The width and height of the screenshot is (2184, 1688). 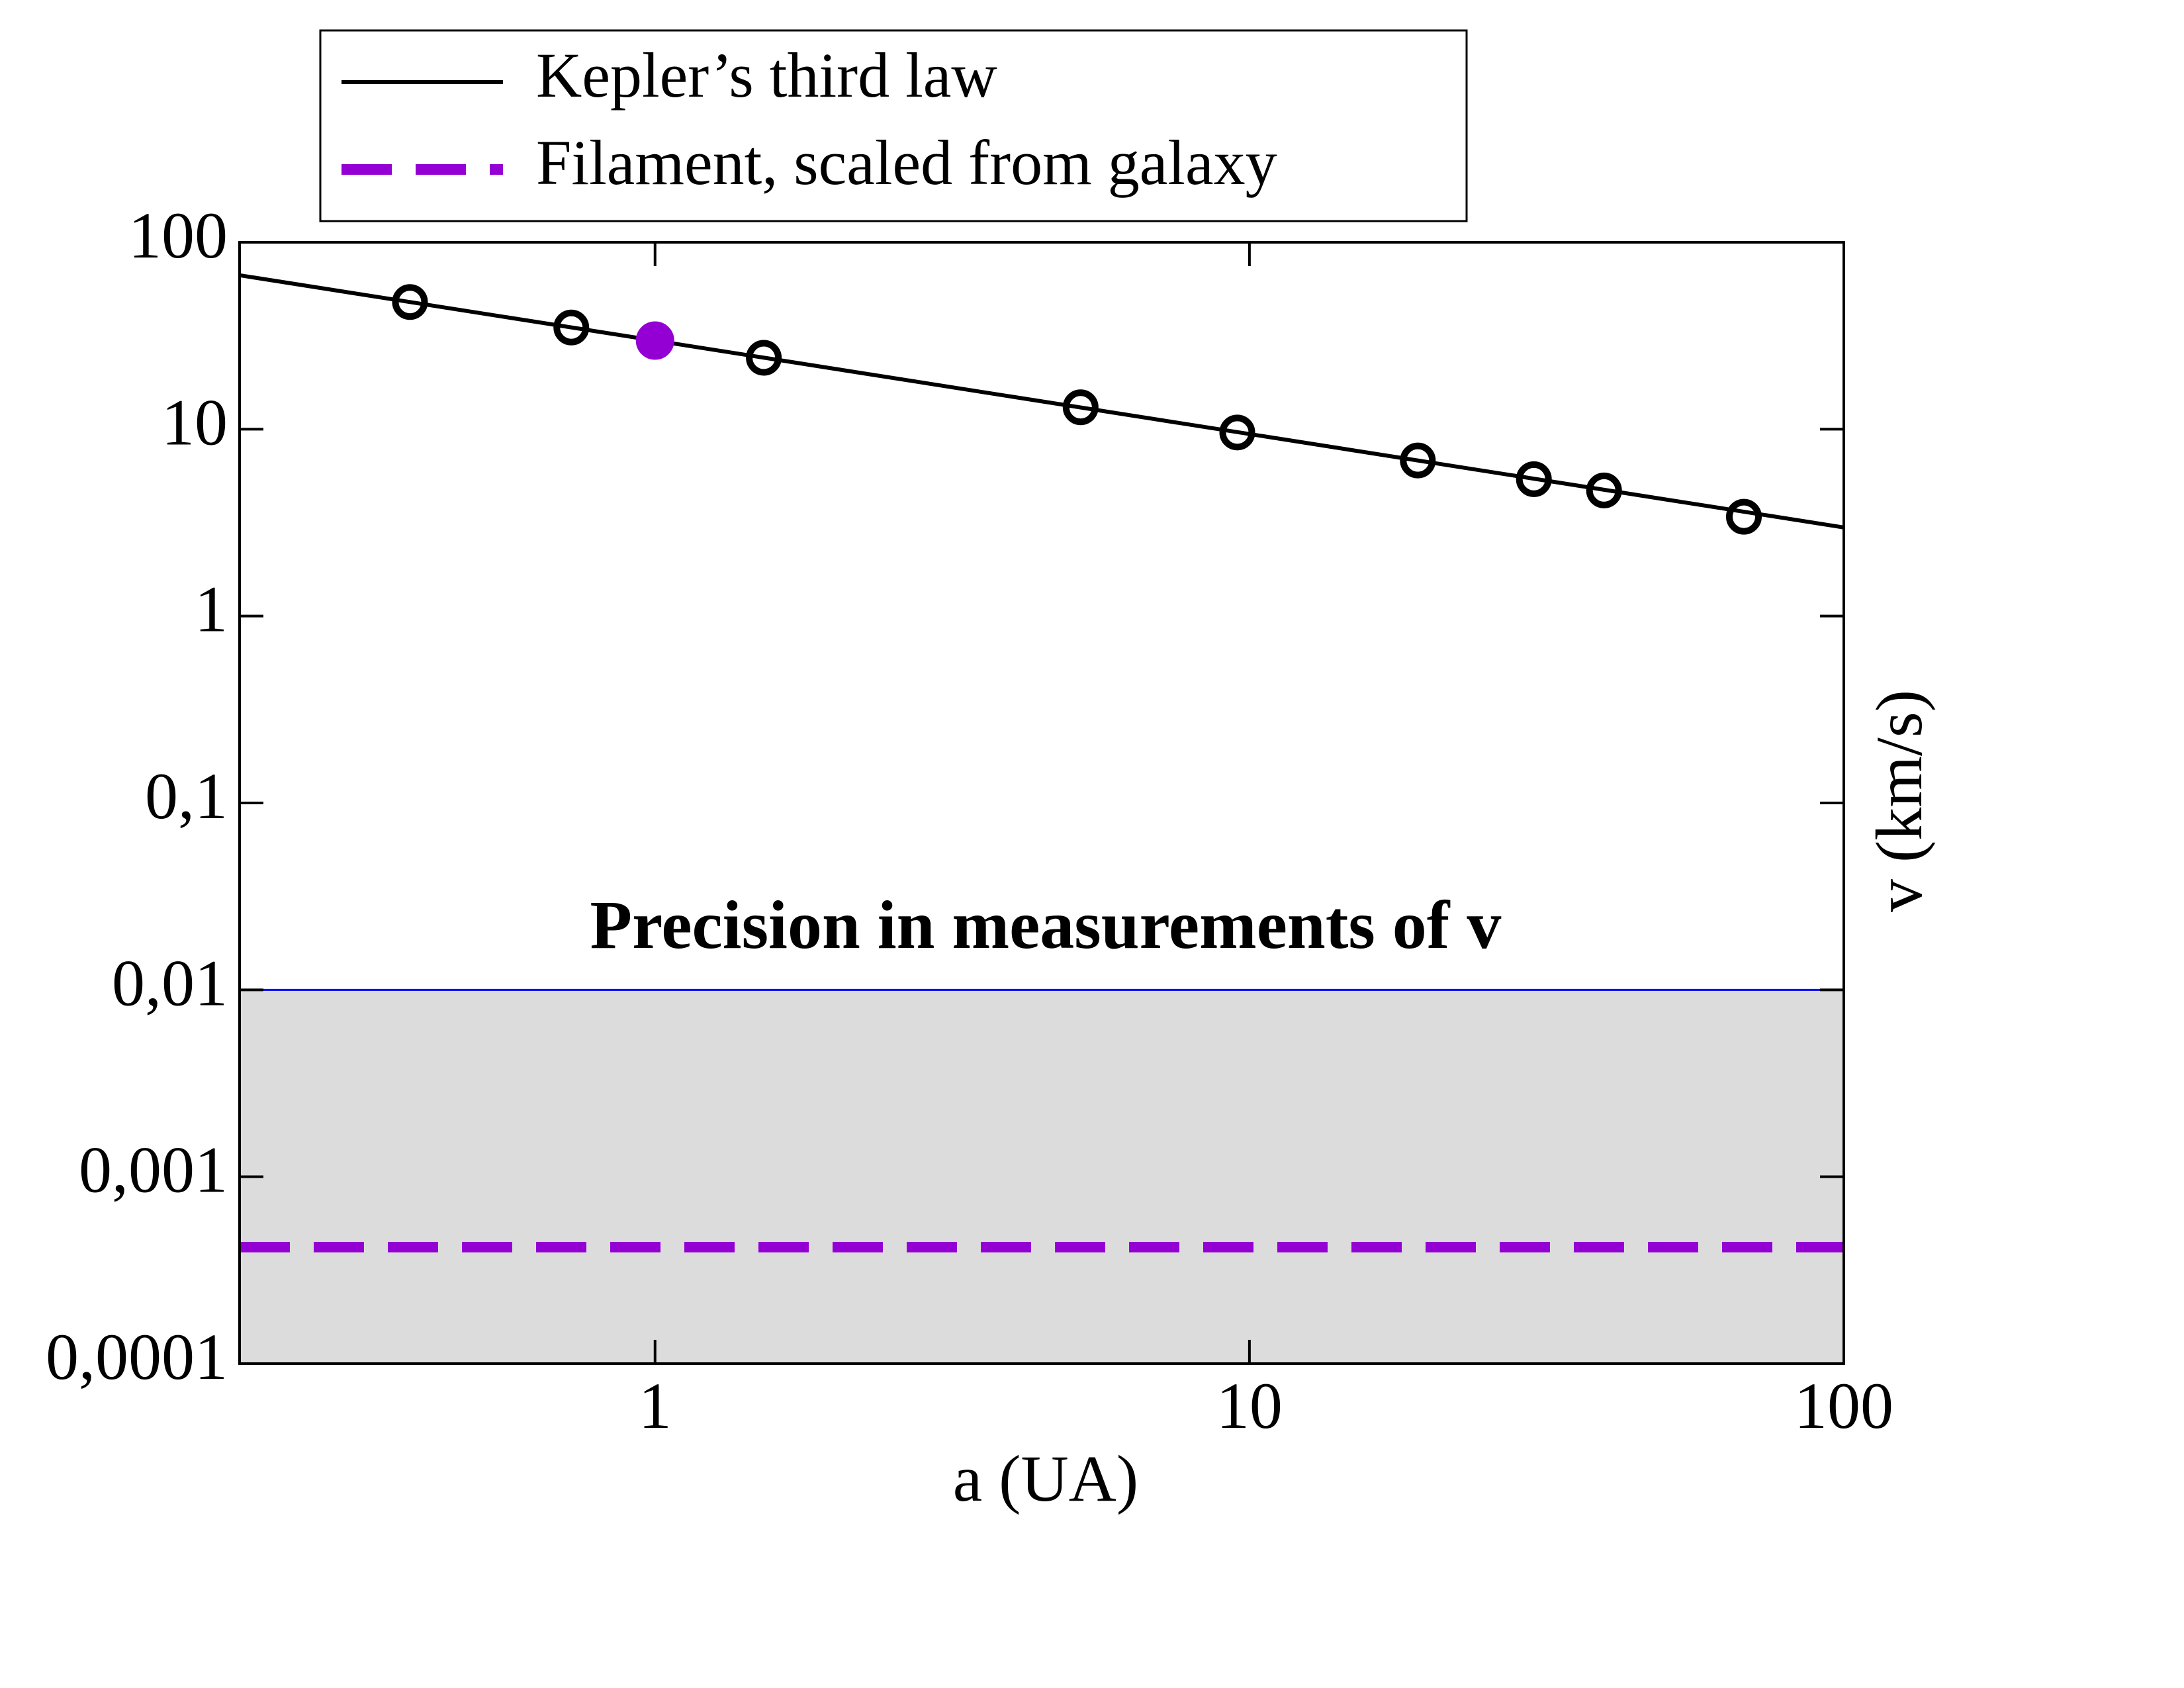 I want to click on x-tick-label: 100, so click(x=1843, y=1405).